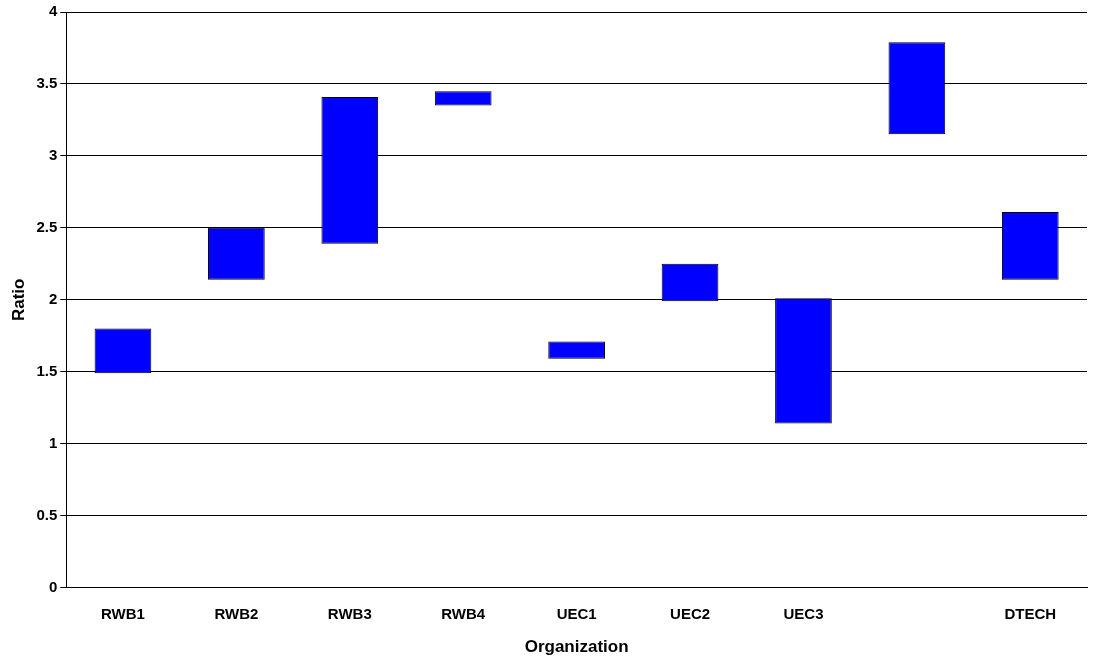 This screenshot has width=1109, height=662. Describe the element at coordinates (47, 226) in the screenshot. I see `y-tick-label: 2.5` at that location.